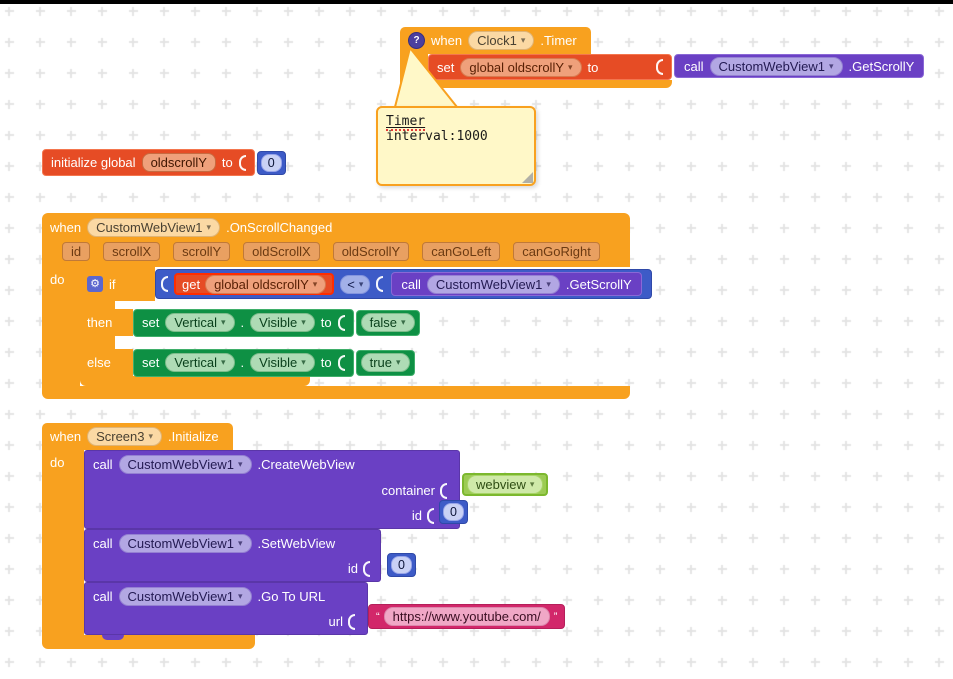 The image size is (953, 679). What do you see at coordinates (76, 251) in the screenshot?
I see `param-id: id` at bounding box center [76, 251].